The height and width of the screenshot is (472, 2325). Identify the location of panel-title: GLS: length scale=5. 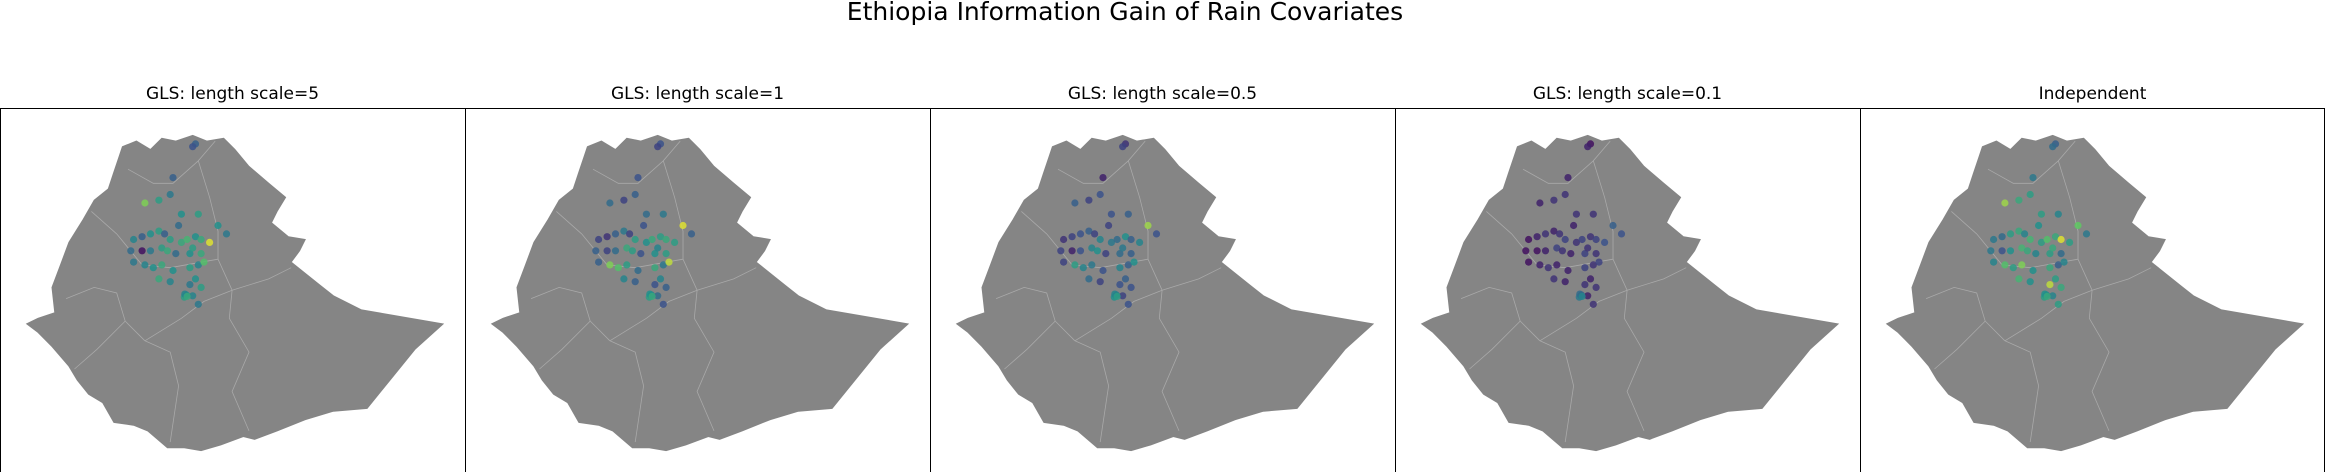
(232, 94).